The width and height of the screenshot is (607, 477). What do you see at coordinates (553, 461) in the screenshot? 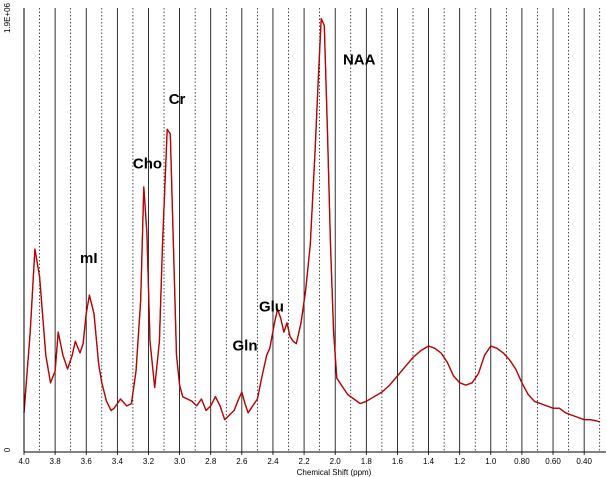
I see `x-tick-label: 0.60` at bounding box center [553, 461].